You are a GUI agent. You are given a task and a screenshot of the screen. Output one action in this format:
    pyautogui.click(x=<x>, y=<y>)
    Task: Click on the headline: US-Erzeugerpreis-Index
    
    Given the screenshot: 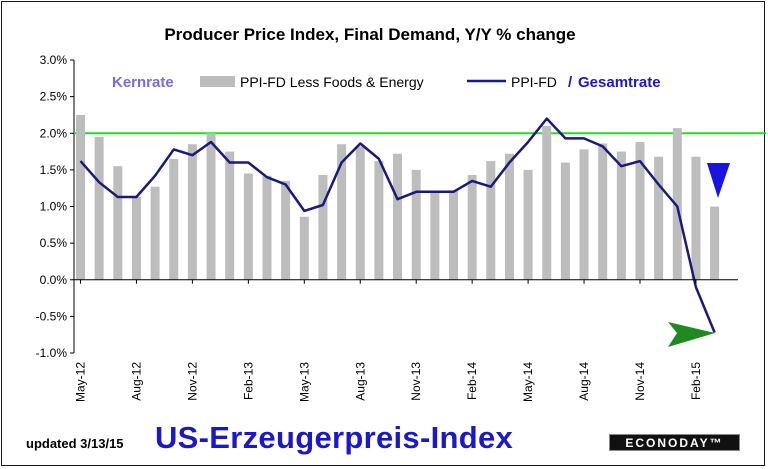 What is the action you would take?
    pyautogui.click(x=334, y=437)
    